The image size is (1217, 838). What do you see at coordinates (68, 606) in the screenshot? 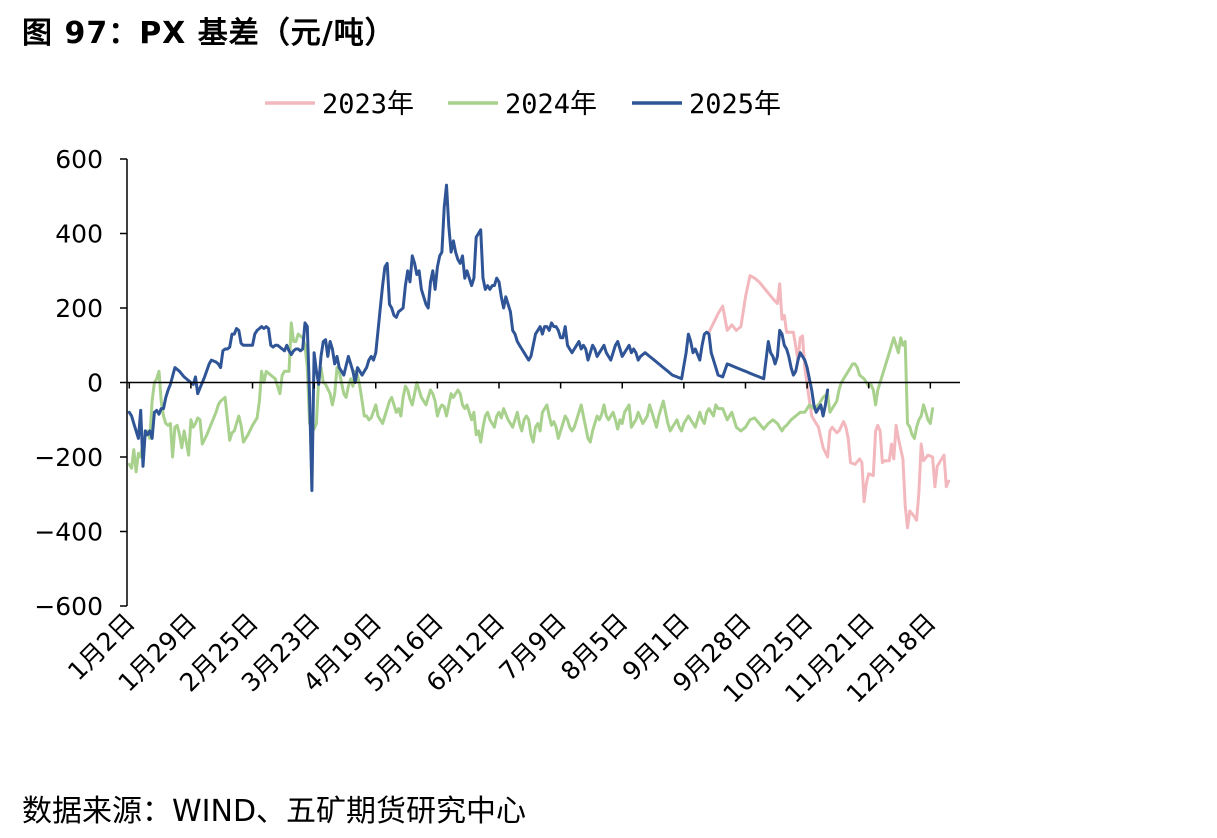
I see `y-tick-label: −600` at bounding box center [68, 606].